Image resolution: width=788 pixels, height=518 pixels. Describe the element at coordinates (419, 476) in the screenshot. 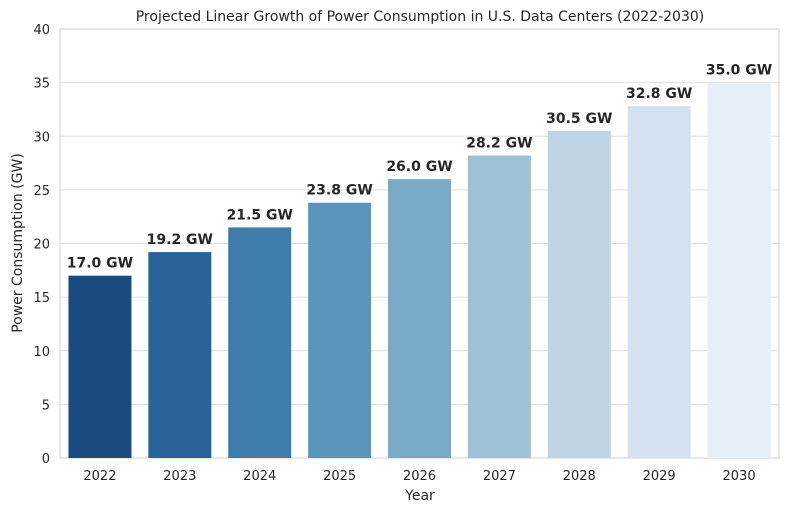

I see `x-tick-label: 2026` at that location.